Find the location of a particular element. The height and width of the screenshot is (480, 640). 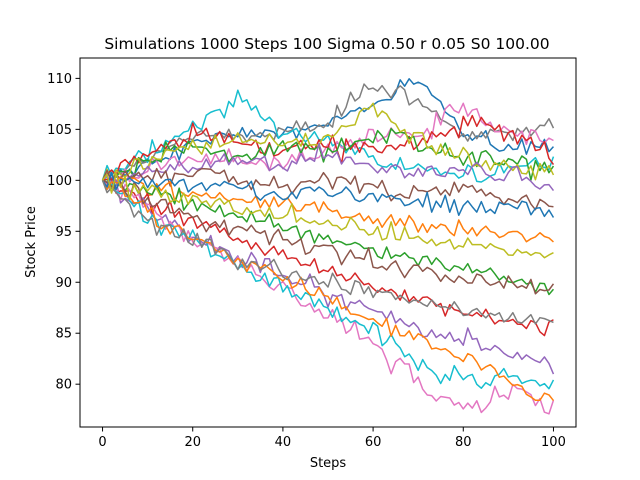

y-tick-label: 110 is located at coordinates (59, 79).